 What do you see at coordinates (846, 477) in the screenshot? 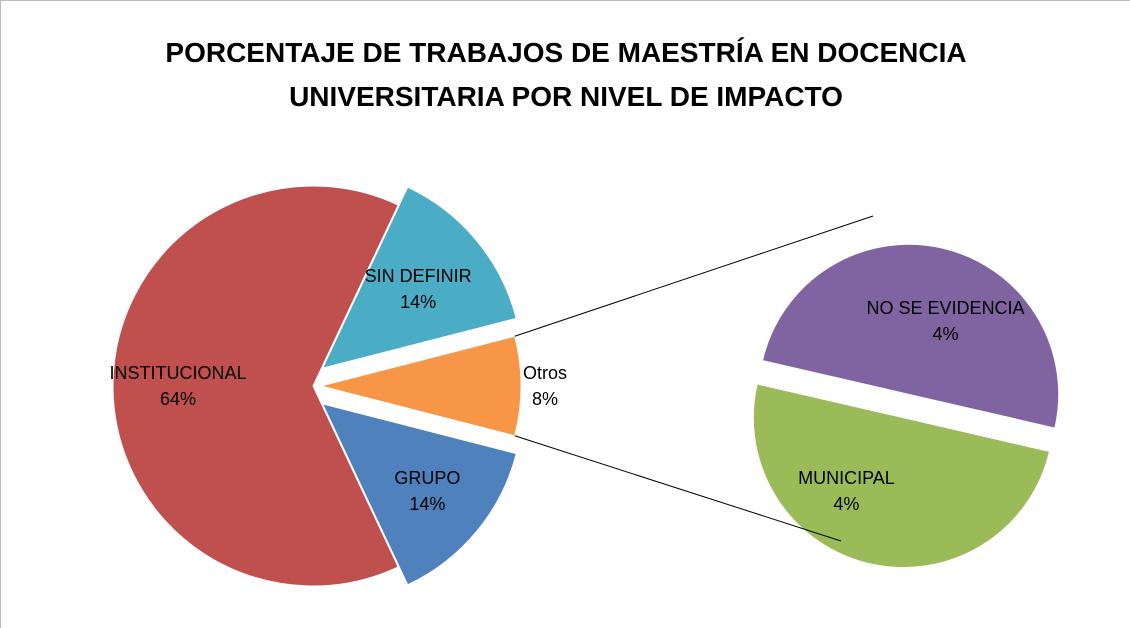
I see `label-text: MUNICIPAL` at bounding box center [846, 477].